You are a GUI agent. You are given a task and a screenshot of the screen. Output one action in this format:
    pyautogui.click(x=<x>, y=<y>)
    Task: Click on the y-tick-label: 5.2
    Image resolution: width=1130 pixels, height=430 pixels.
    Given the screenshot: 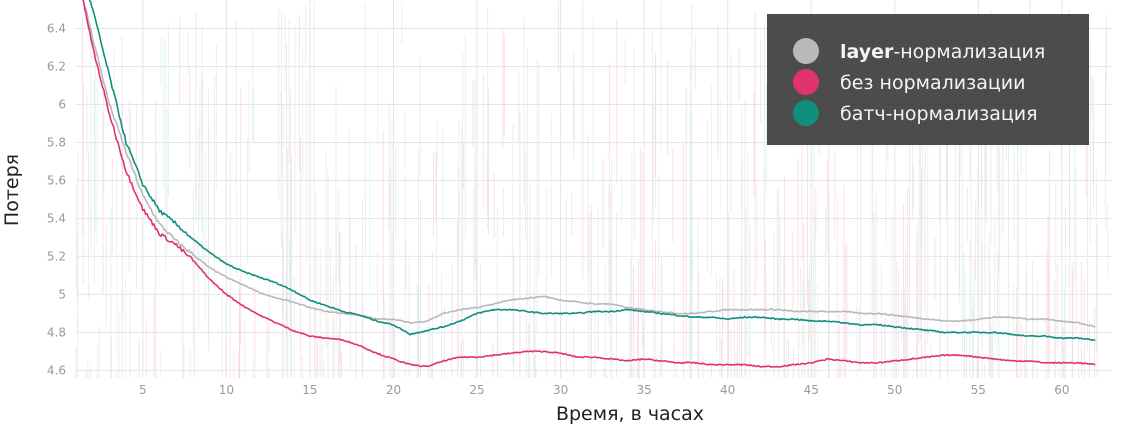 What is the action you would take?
    pyautogui.click(x=56, y=256)
    